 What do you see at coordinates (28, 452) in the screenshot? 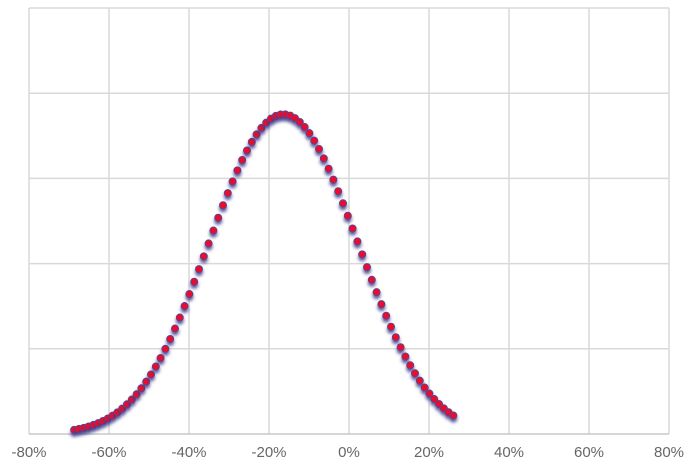
I see `x-tick-label: -80%` at bounding box center [28, 452].